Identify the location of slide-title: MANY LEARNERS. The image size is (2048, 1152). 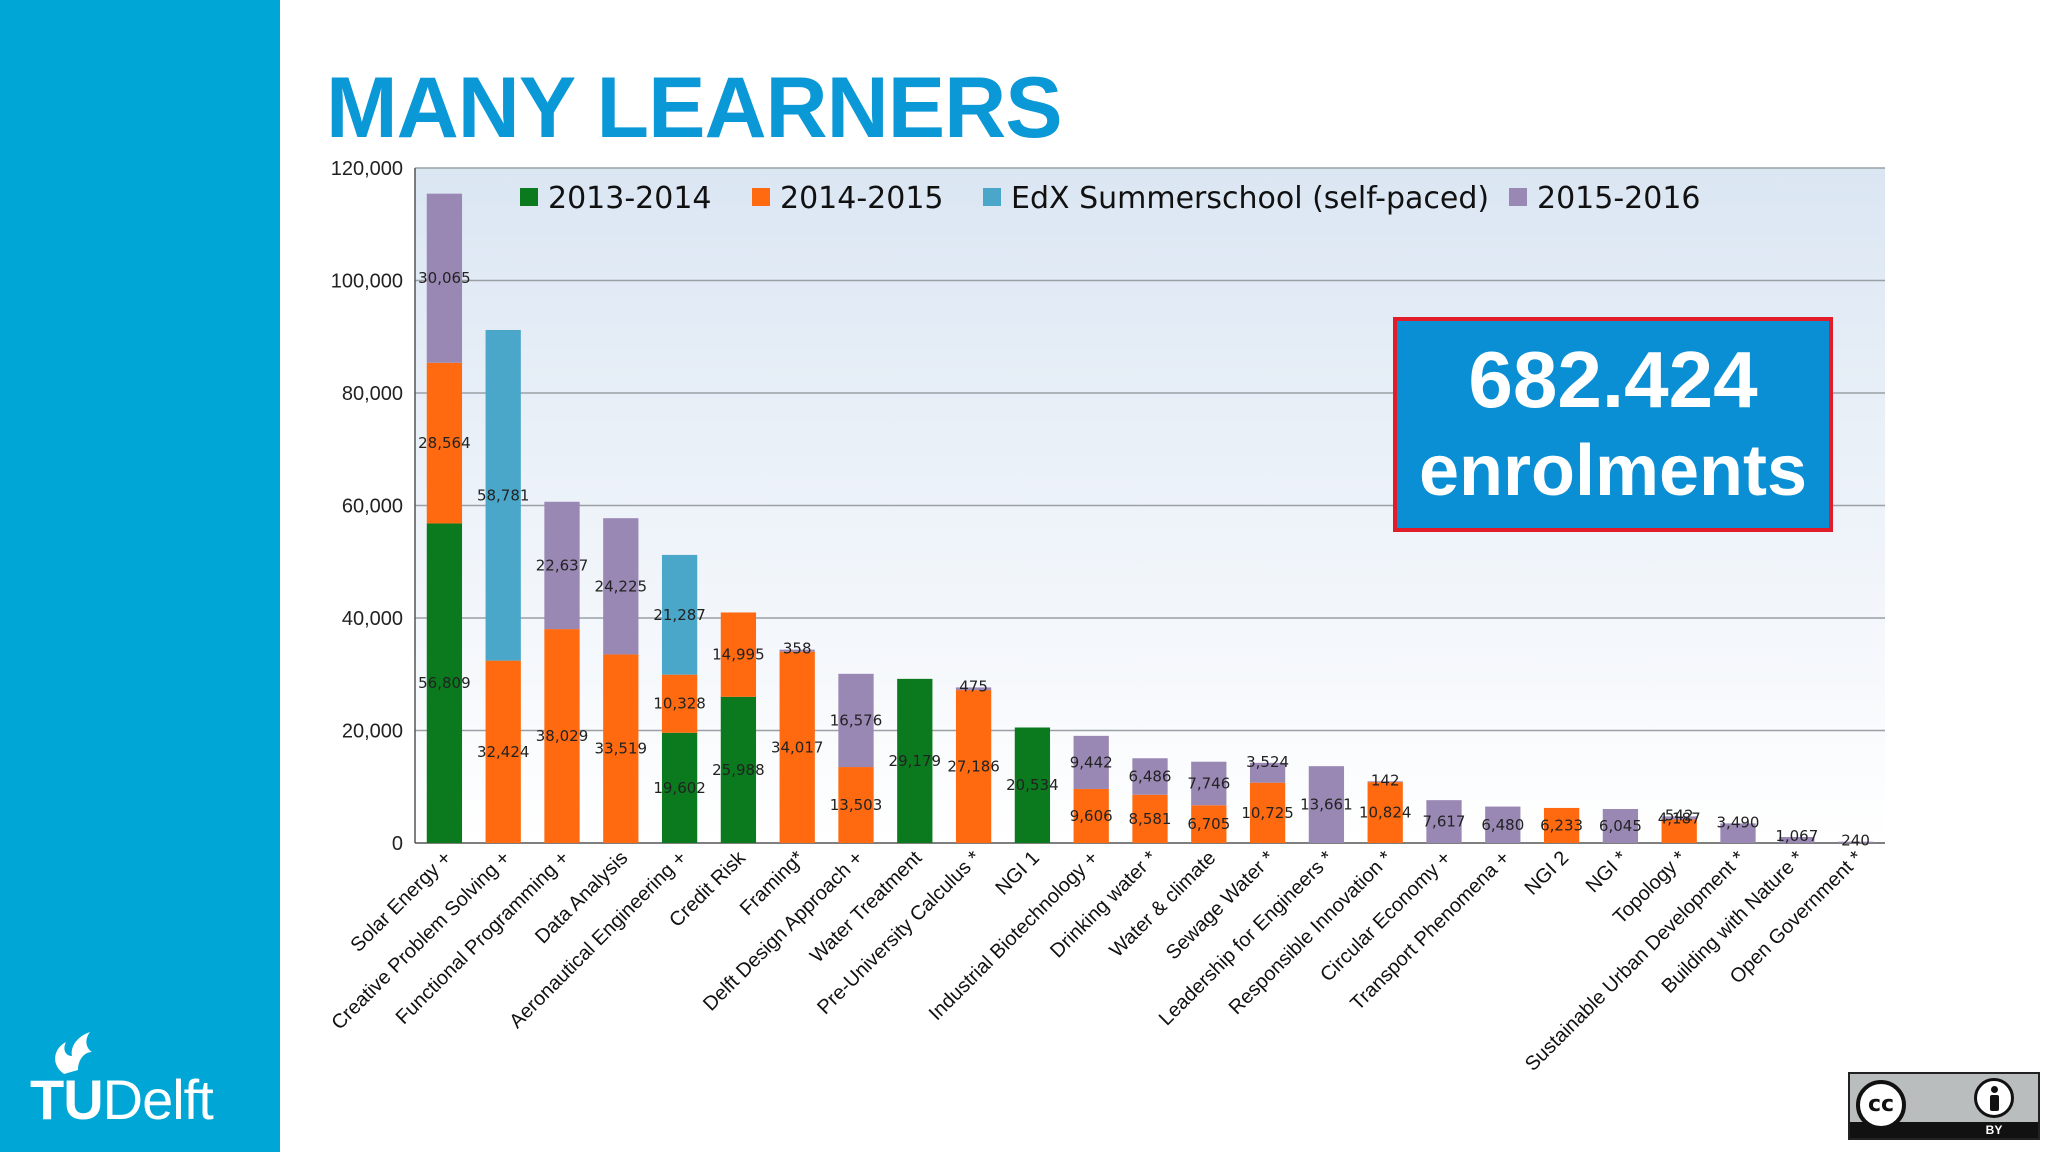
(694, 108).